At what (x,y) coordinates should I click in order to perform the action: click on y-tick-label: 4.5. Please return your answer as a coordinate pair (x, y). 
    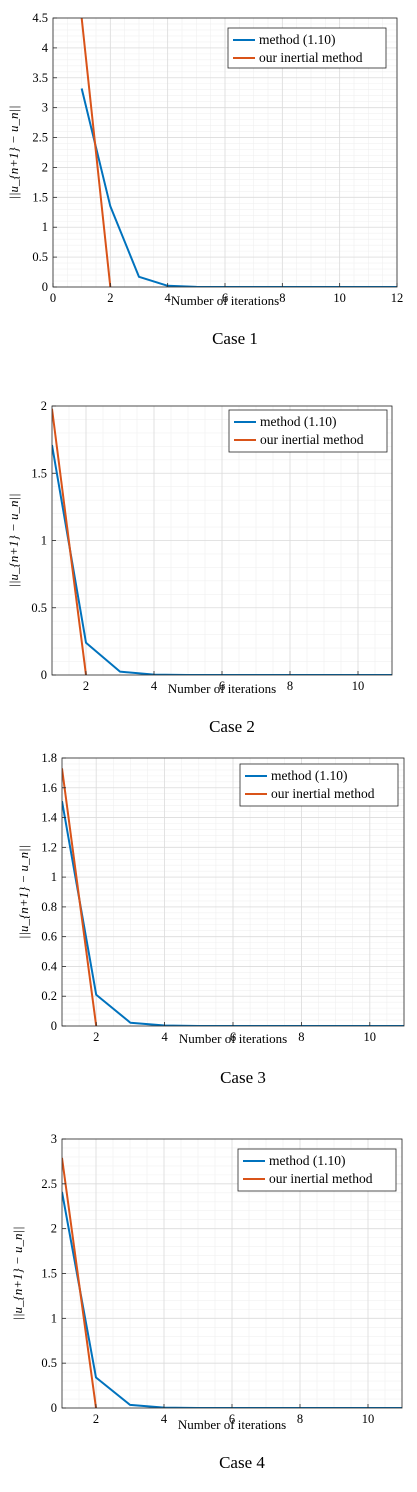
    Looking at the image, I should click on (40, 18).